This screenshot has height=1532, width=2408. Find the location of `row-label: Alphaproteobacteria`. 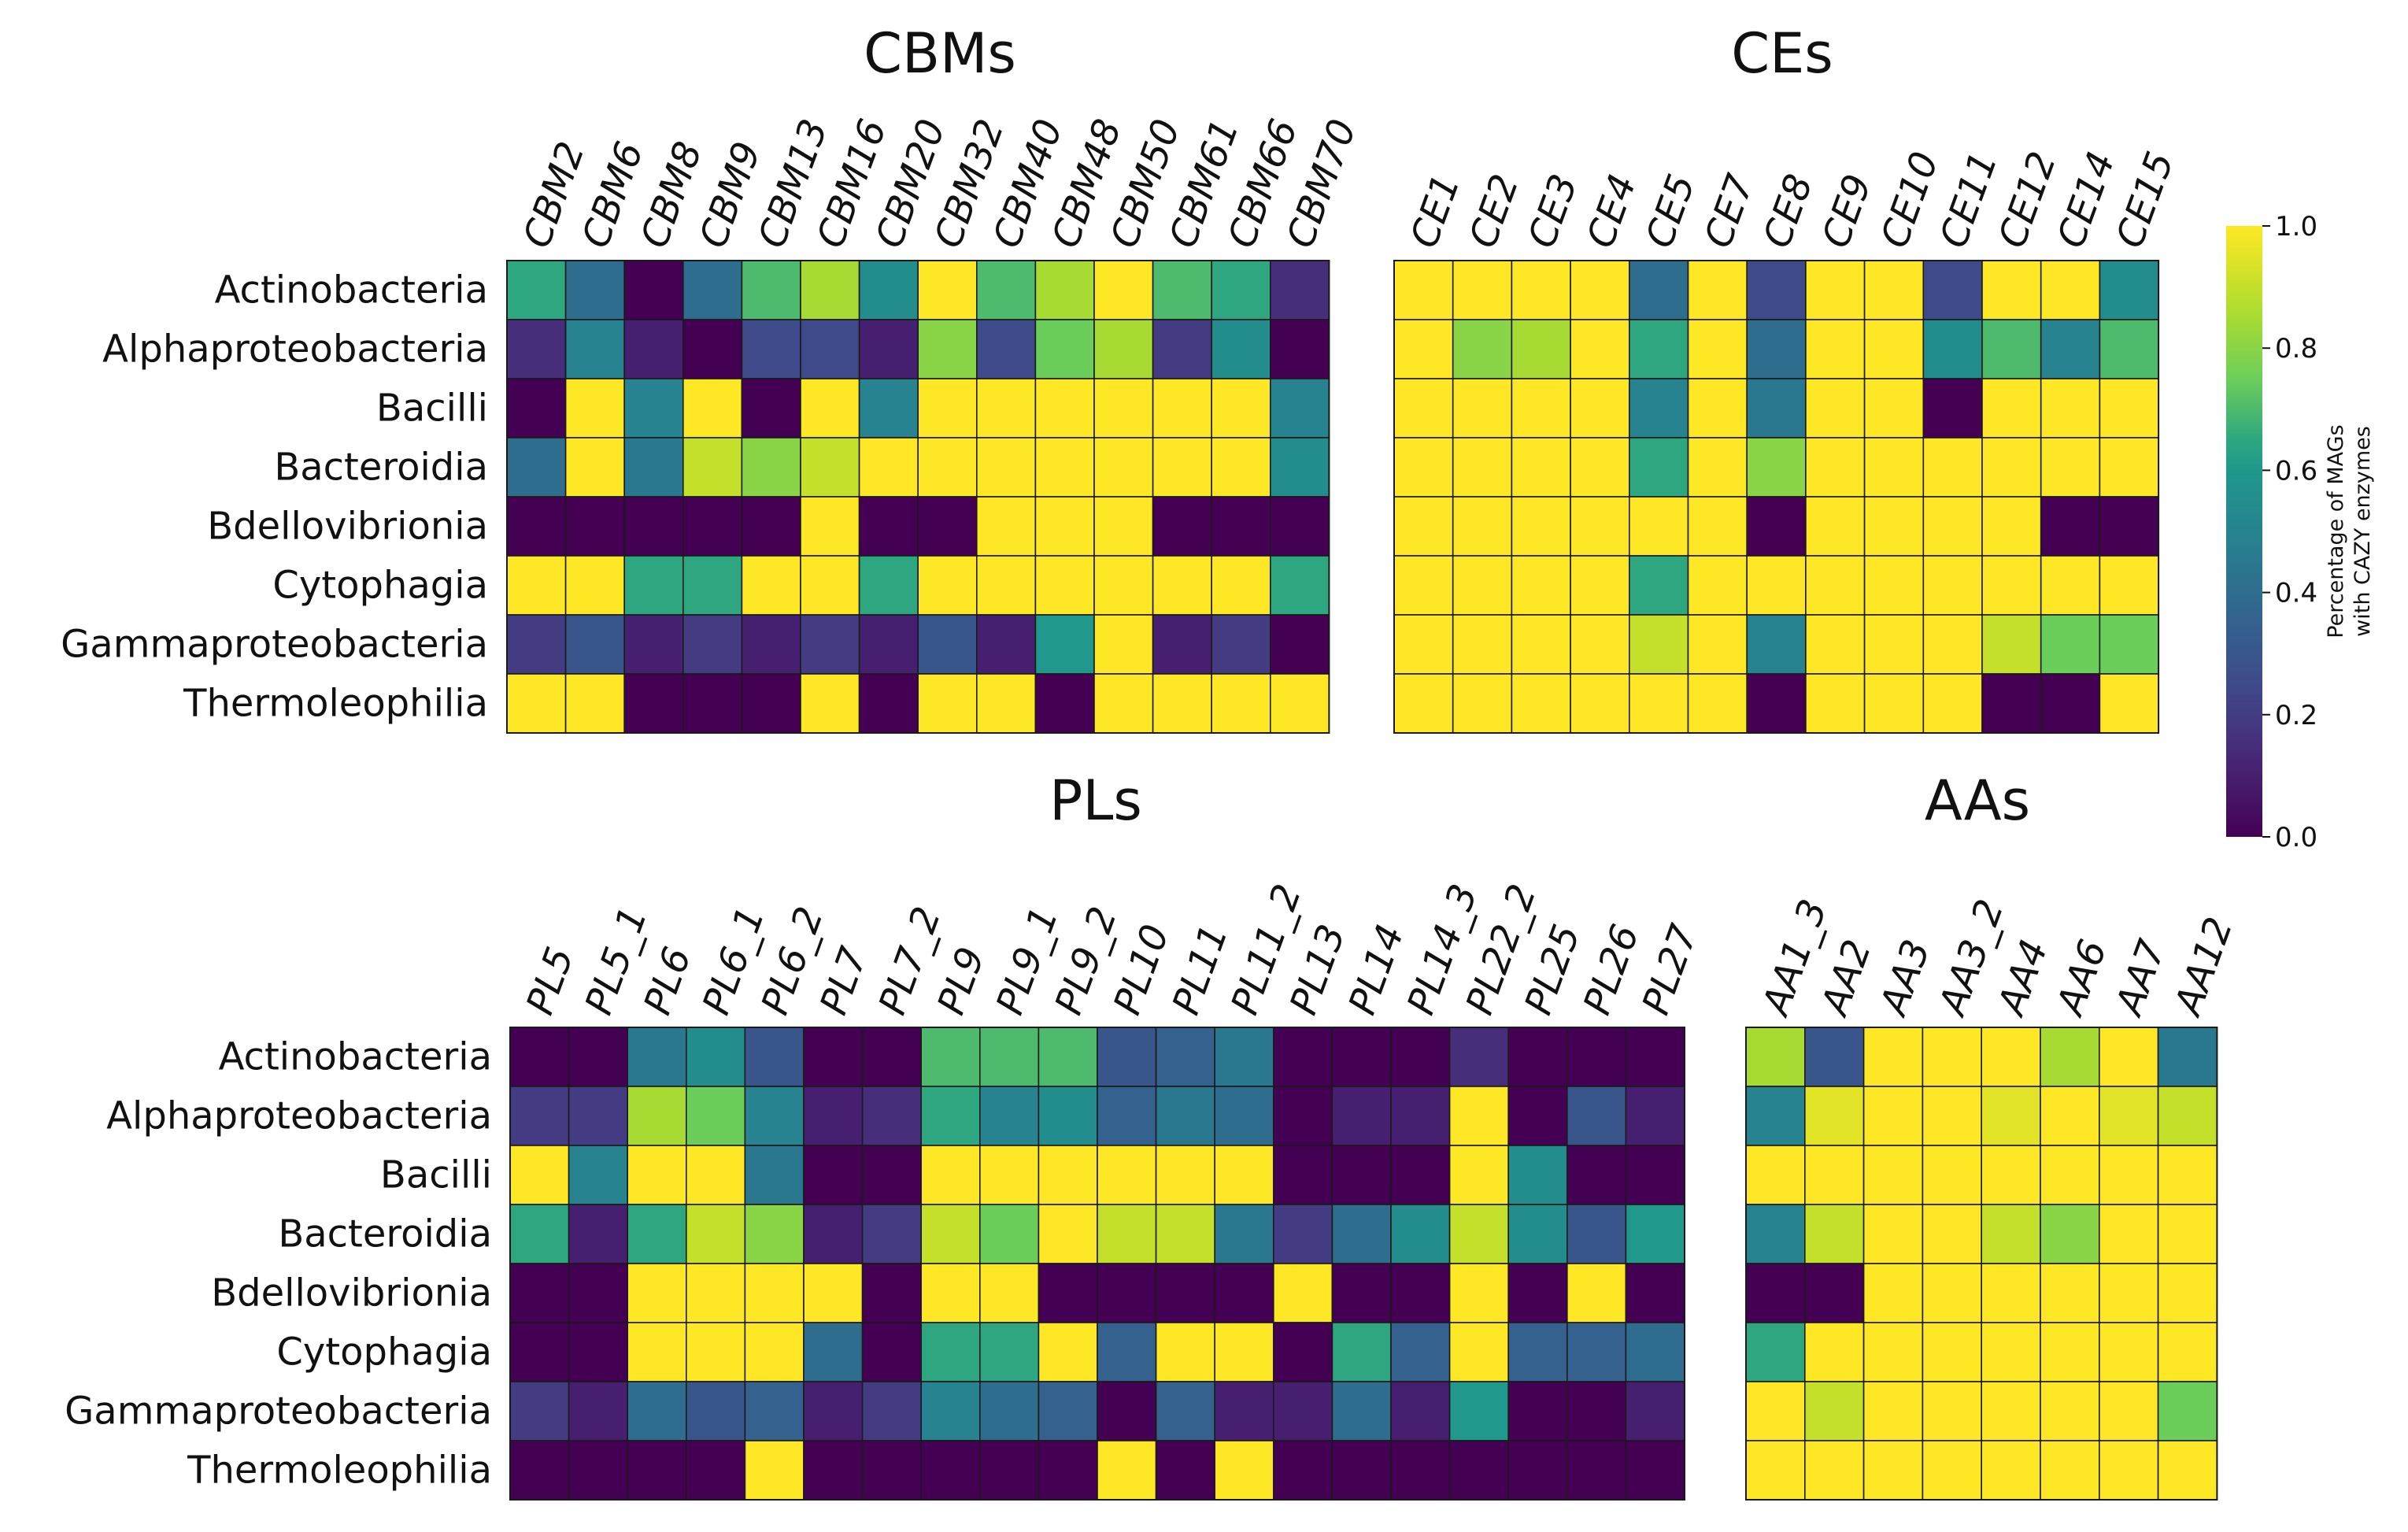

row-label: Alphaproteobacteria is located at coordinates (299, 1116).